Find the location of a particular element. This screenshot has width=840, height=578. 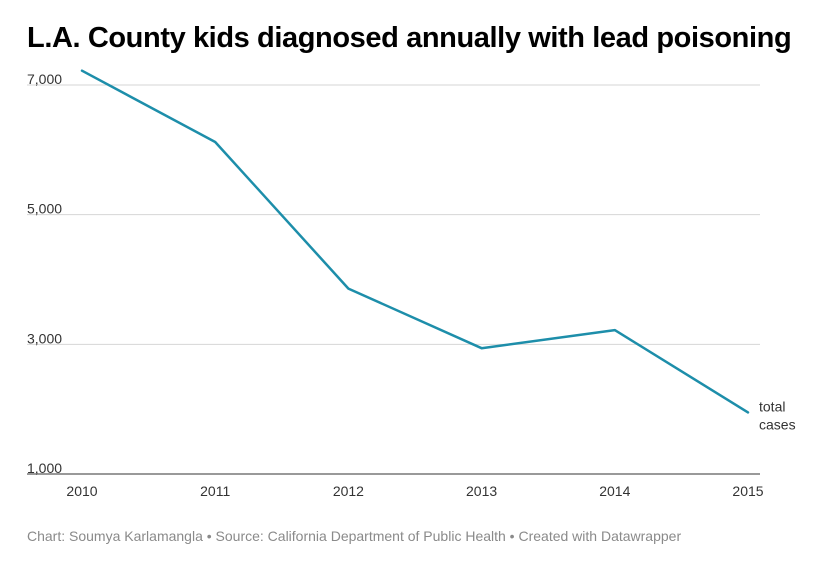

x-tick-label: 2014 is located at coordinates (614, 491).